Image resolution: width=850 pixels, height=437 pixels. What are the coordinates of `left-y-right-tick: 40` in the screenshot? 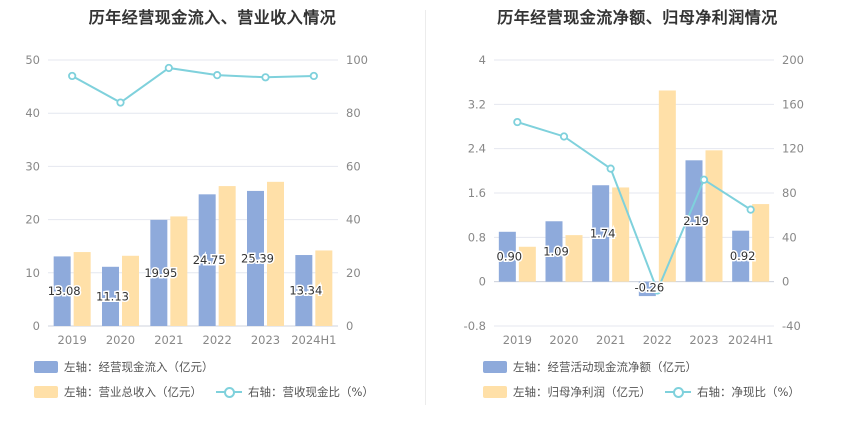 It's located at (353, 220).